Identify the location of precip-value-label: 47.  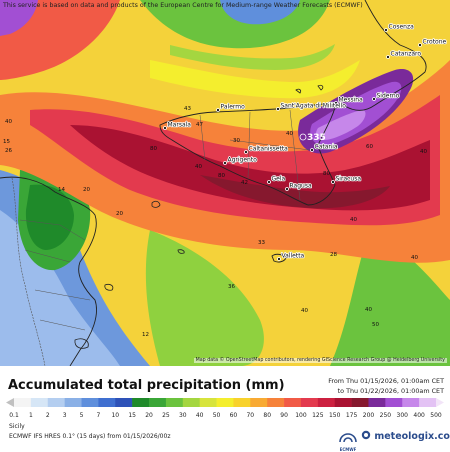
(199, 125).